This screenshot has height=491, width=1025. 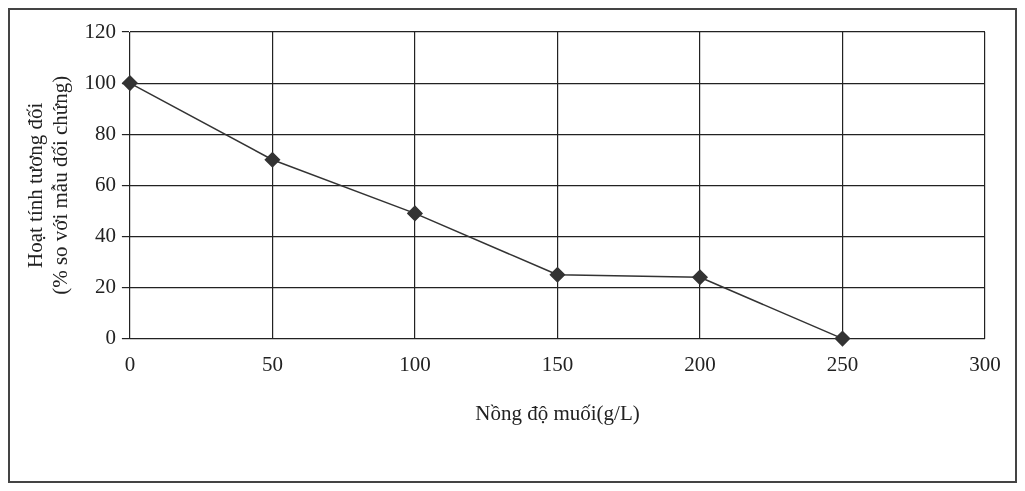 What do you see at coordinates (272, 363) in the screenshot?
I see `x-tick-label: 50` at bounding box center [272, 363].